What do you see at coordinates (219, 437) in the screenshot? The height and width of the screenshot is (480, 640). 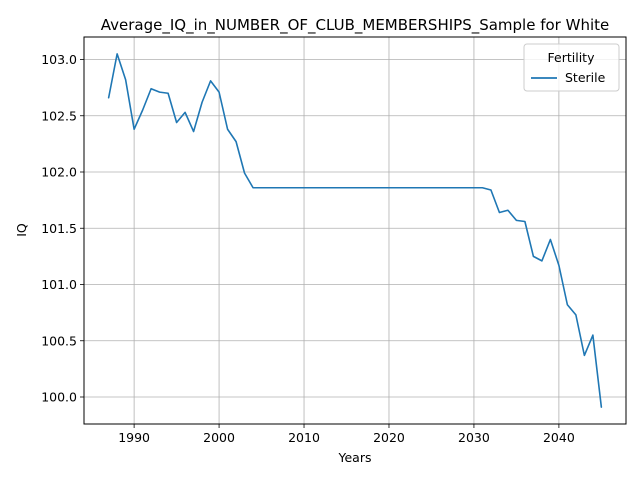 I see `x-tick-label: 2000` at bounding box center [219, 437].